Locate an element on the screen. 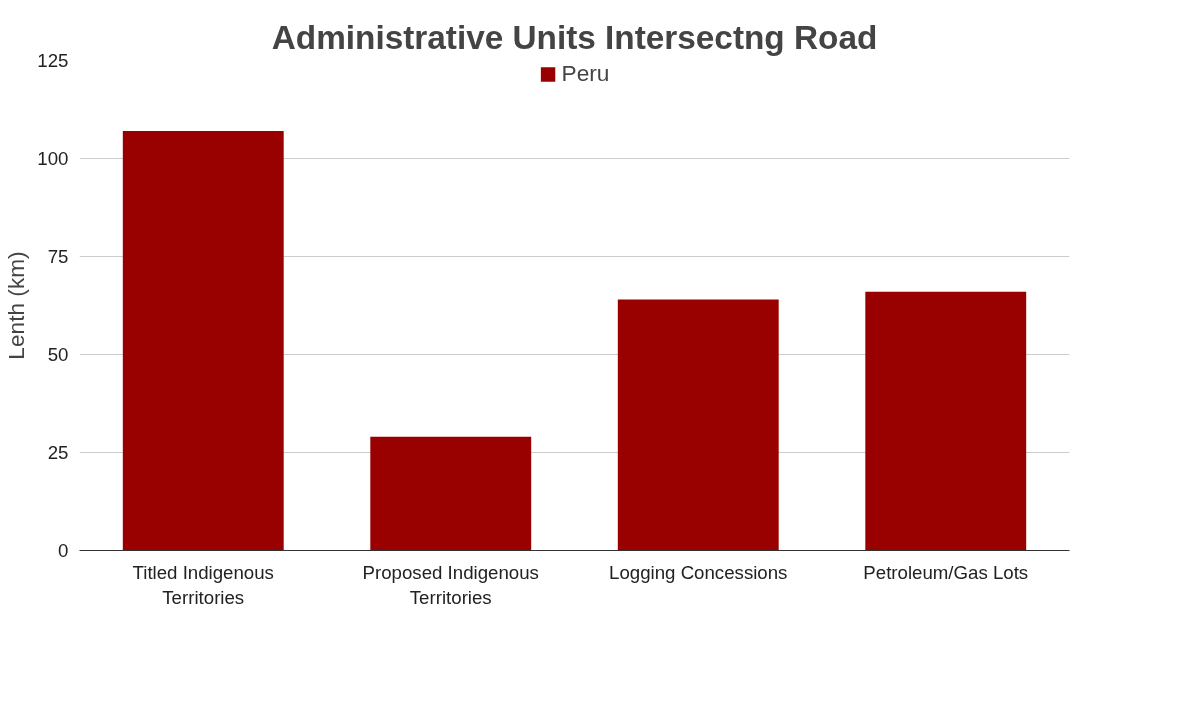 The width and height of the screenshot is (1184, 713). legend-label: Peru is located at coordinates (585, 73).